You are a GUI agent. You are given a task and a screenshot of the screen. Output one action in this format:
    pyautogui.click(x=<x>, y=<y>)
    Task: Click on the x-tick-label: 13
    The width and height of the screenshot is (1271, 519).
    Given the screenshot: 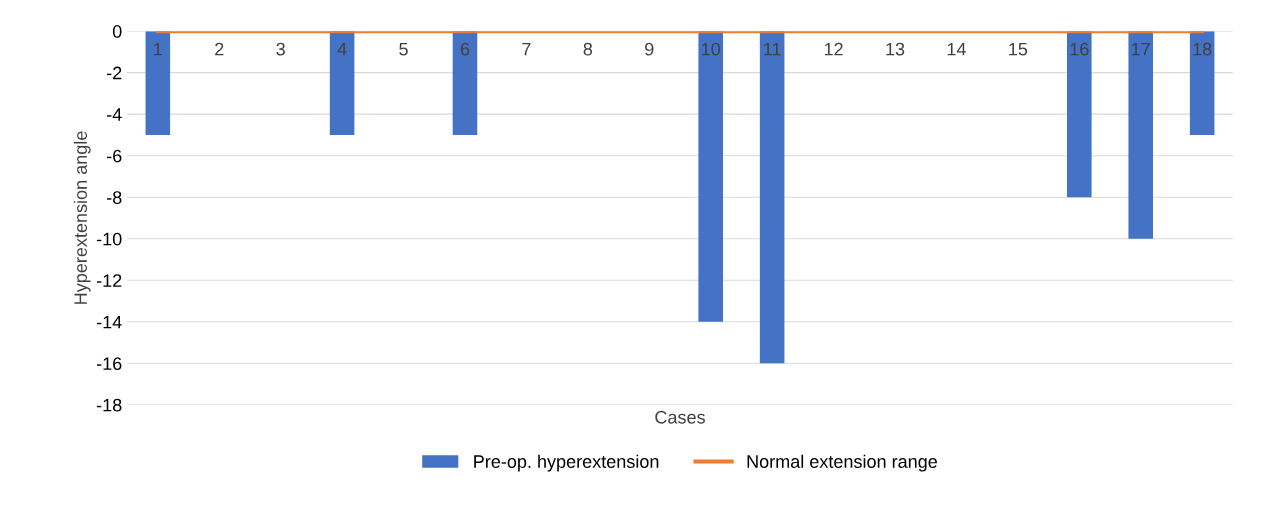 What is the action you would take?
    pyautogui.click(x=895, y=49)
    